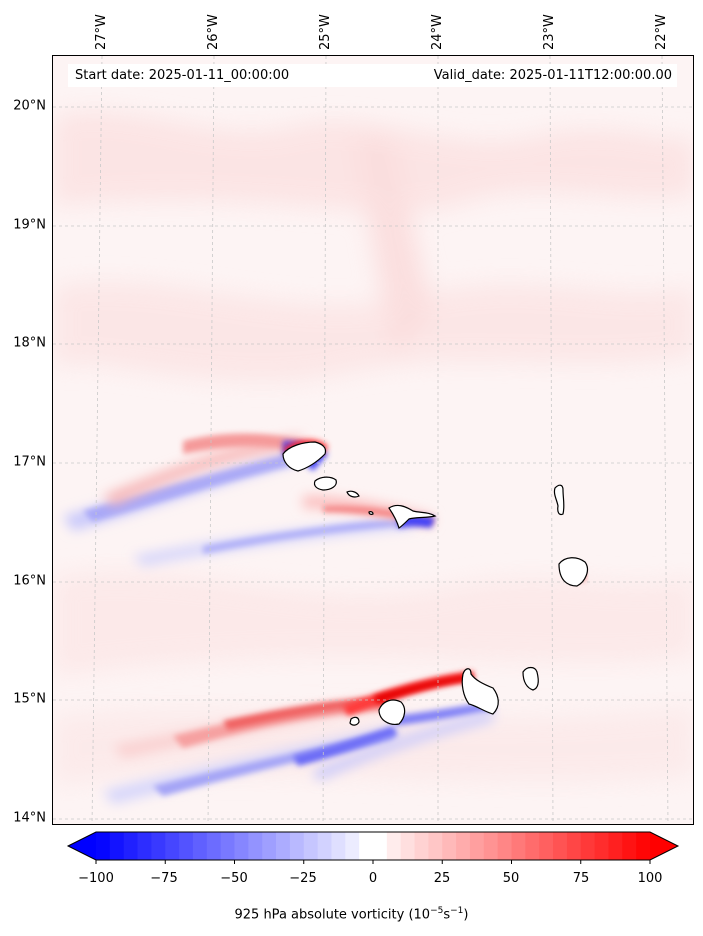  What do you see at coordinates (164, 878) in the screenshot?
I see `colorbar-tick-label: −75` at bounding box center [164, 878].